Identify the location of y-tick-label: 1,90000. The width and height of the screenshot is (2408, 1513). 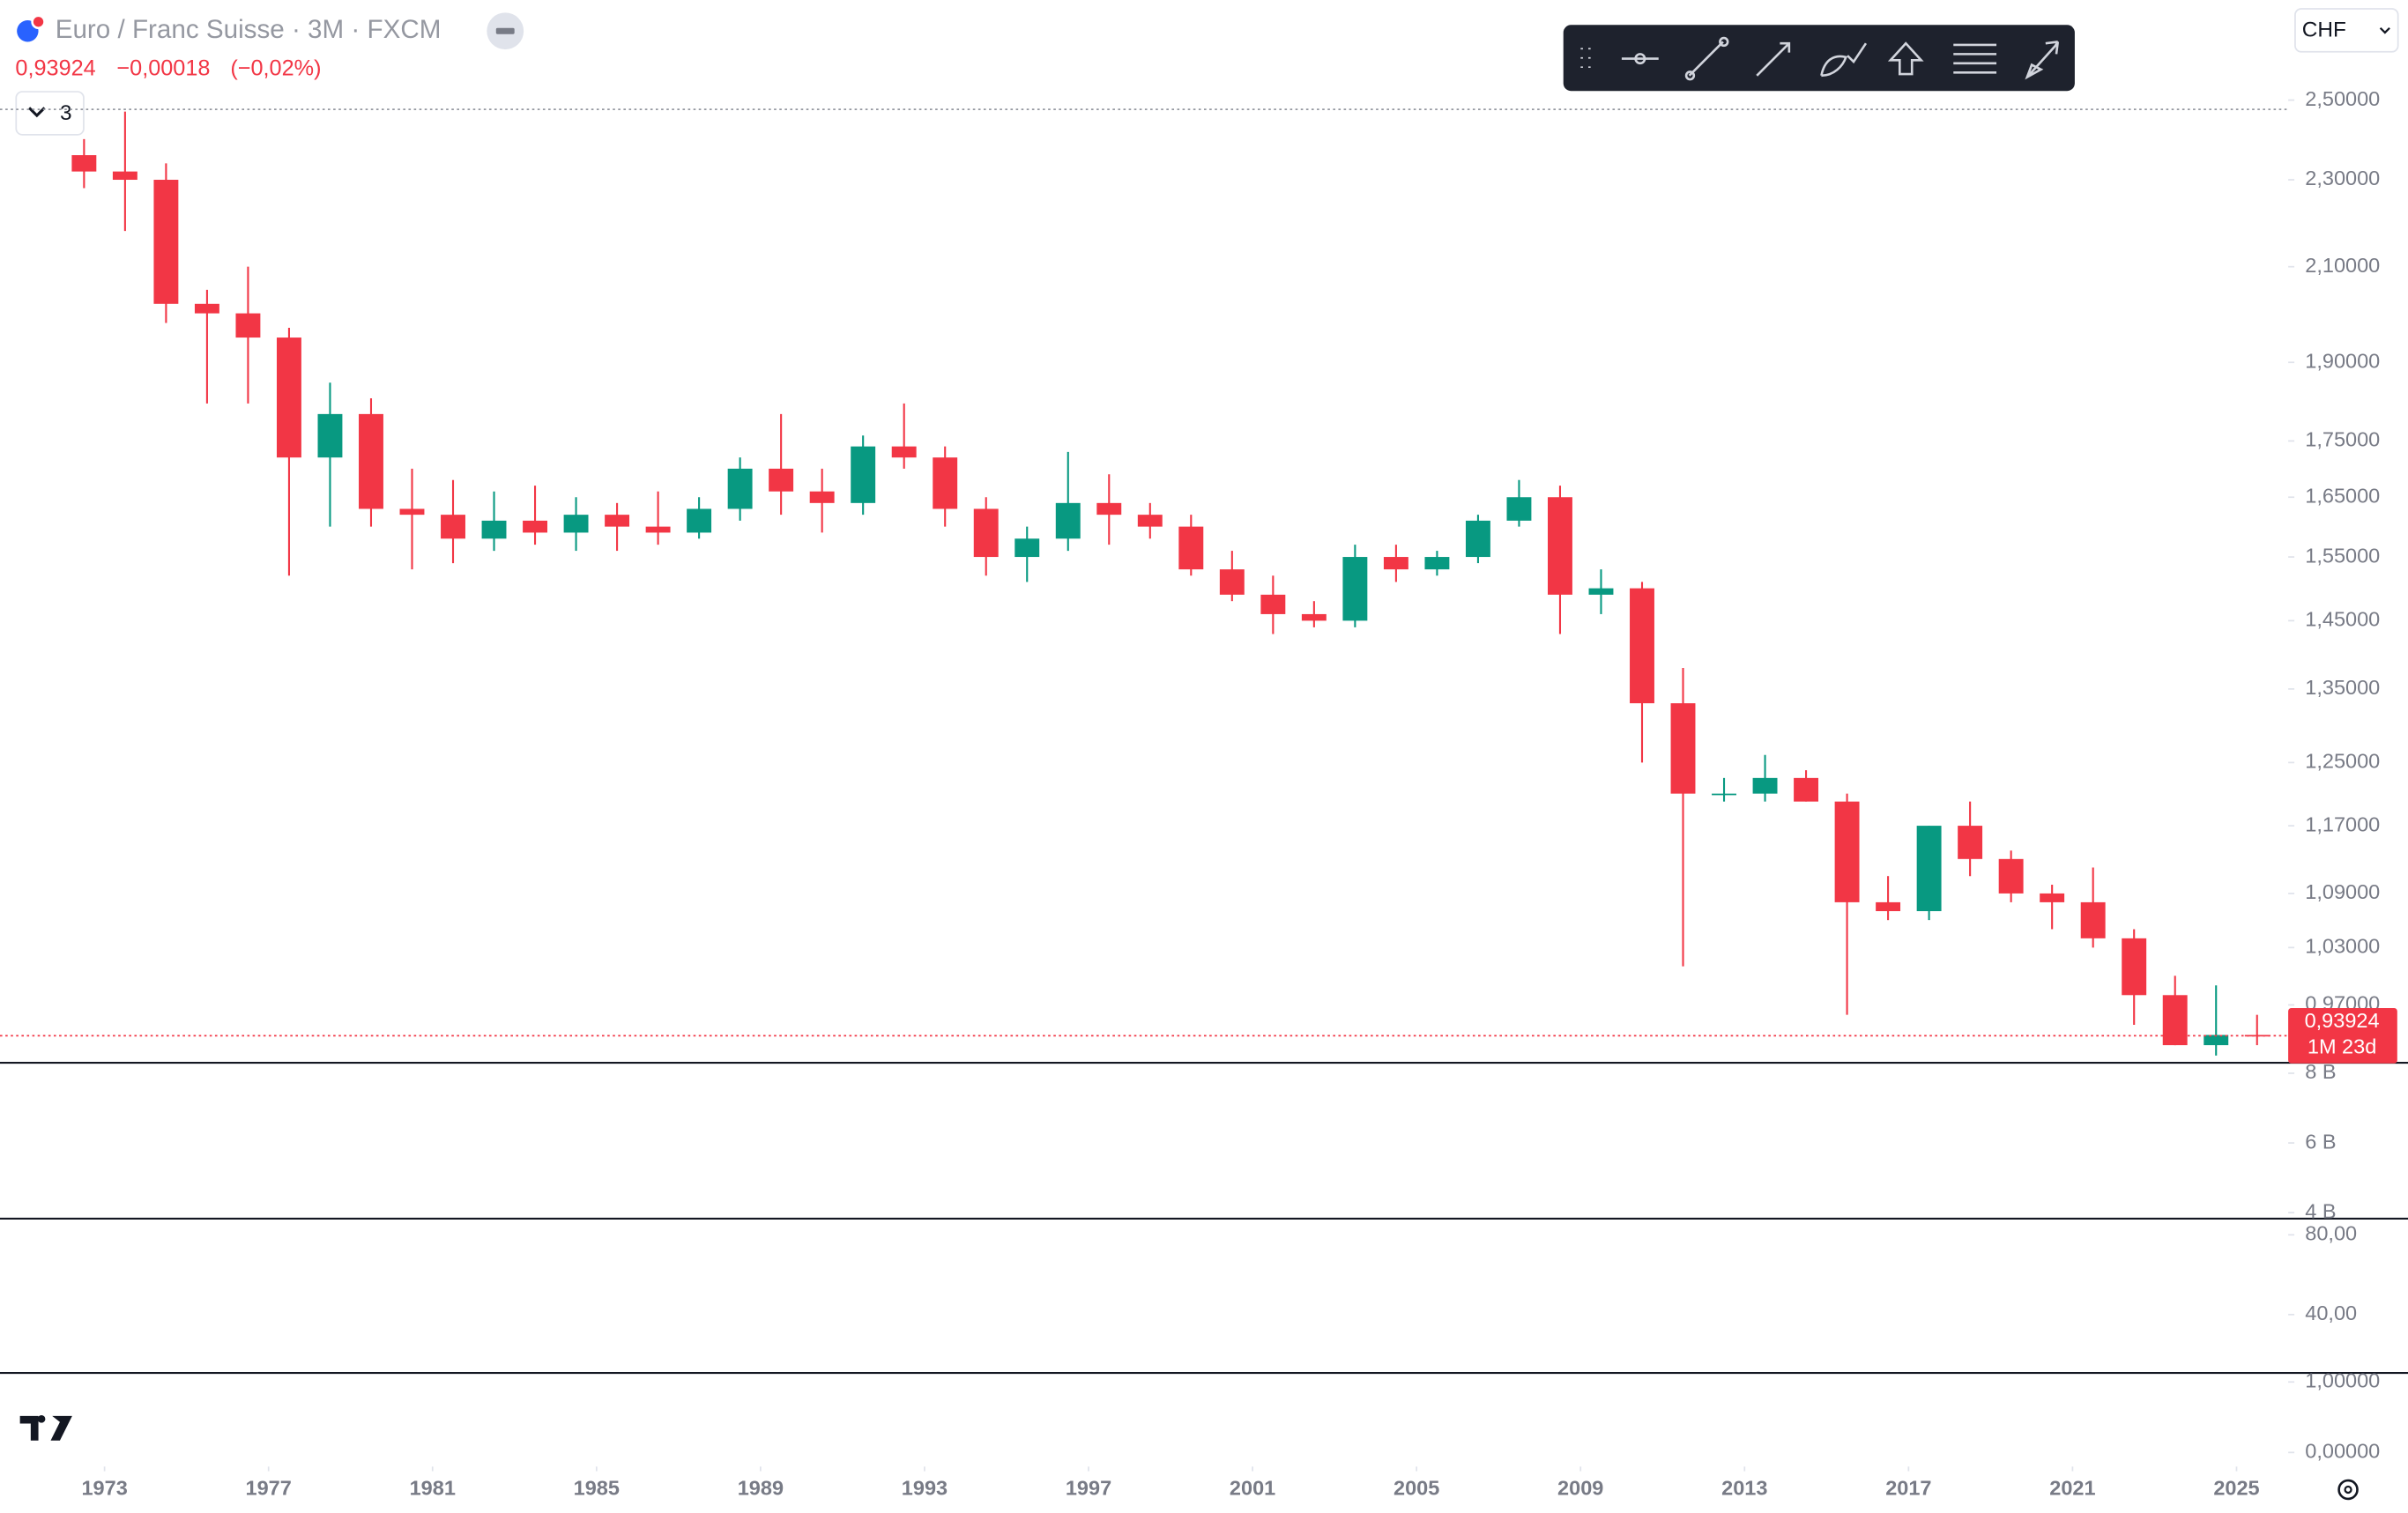
(2342, 360).